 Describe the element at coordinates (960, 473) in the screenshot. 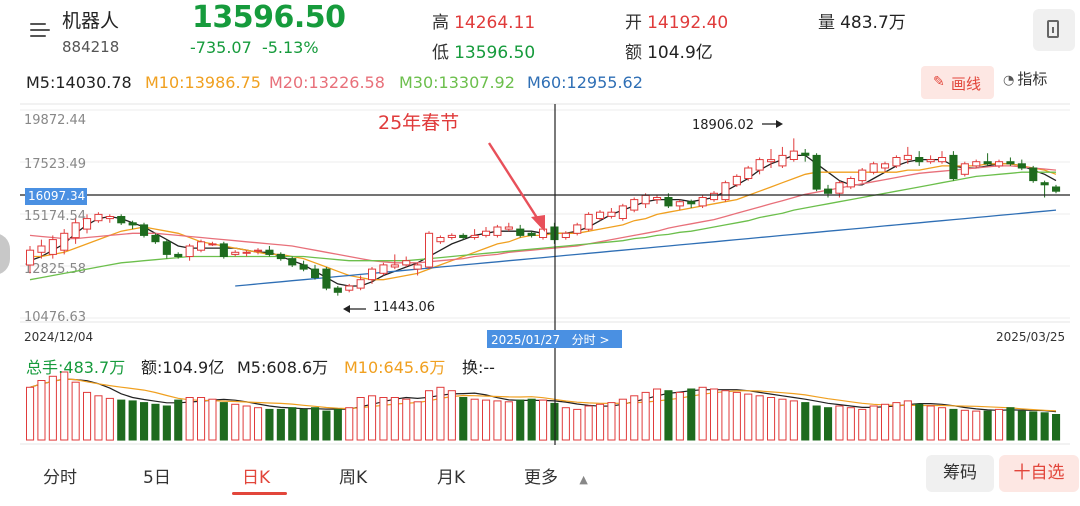

I see `chips-button: 筹码` at that location.